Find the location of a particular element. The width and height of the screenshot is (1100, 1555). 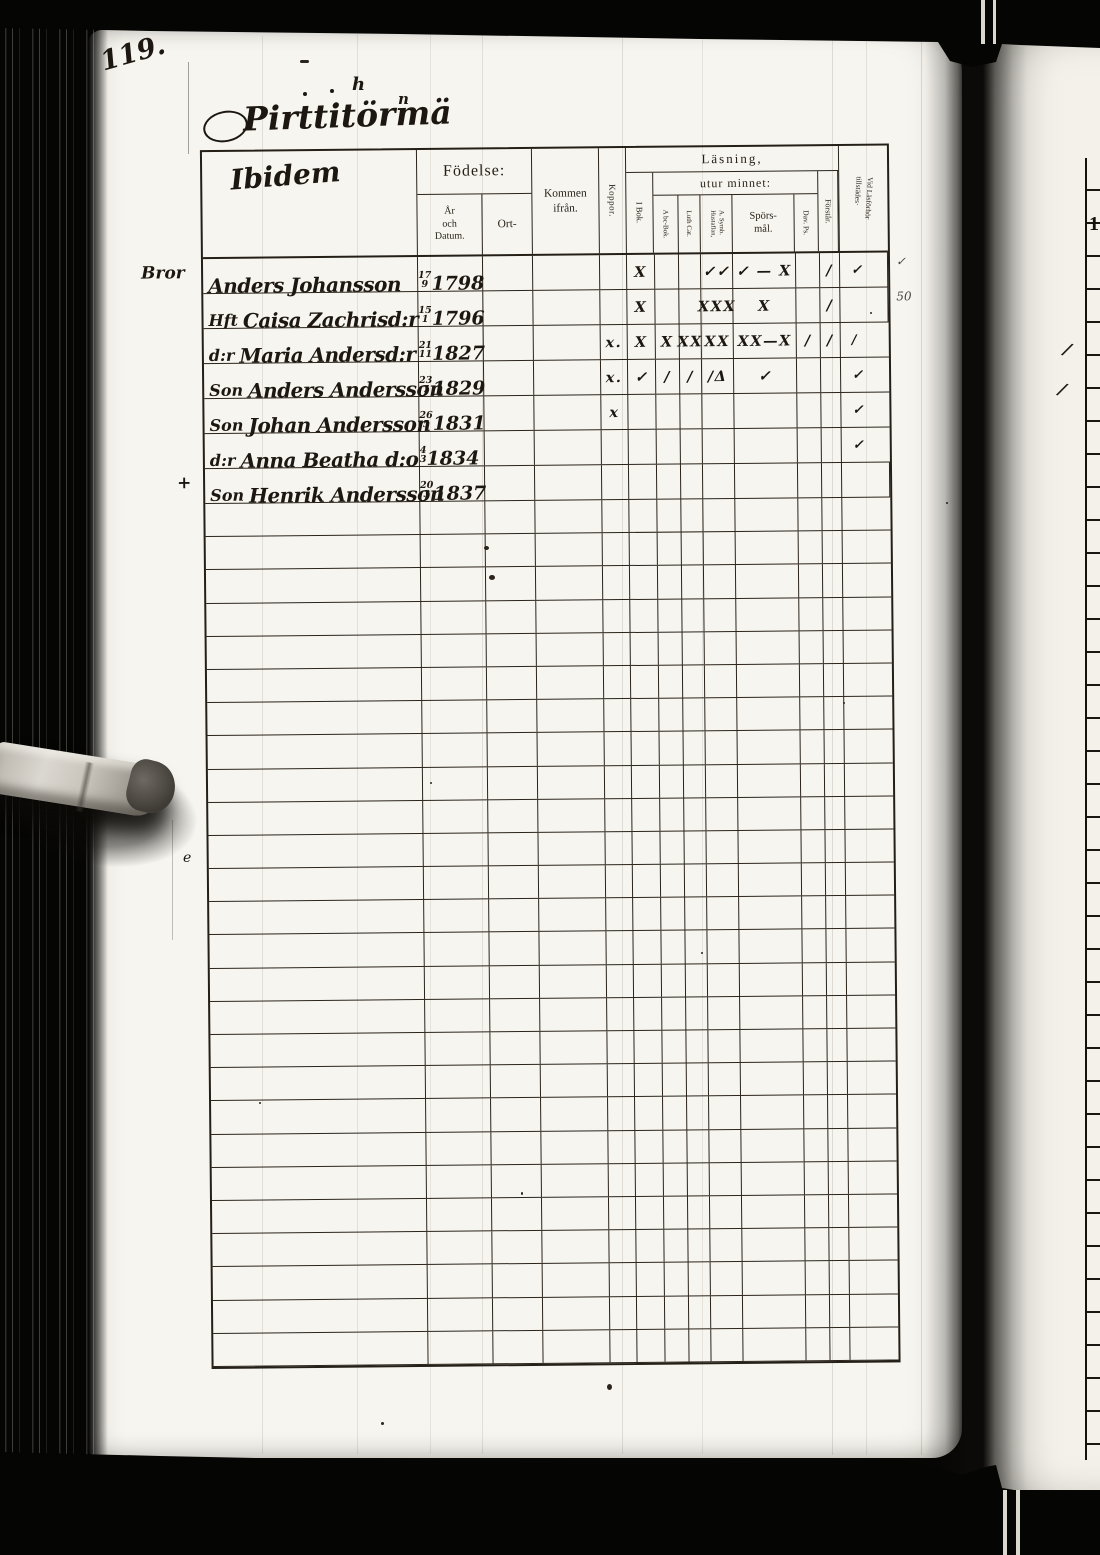

header-dav-ps: Dav. Ps. is located at coordinates (806, 223).